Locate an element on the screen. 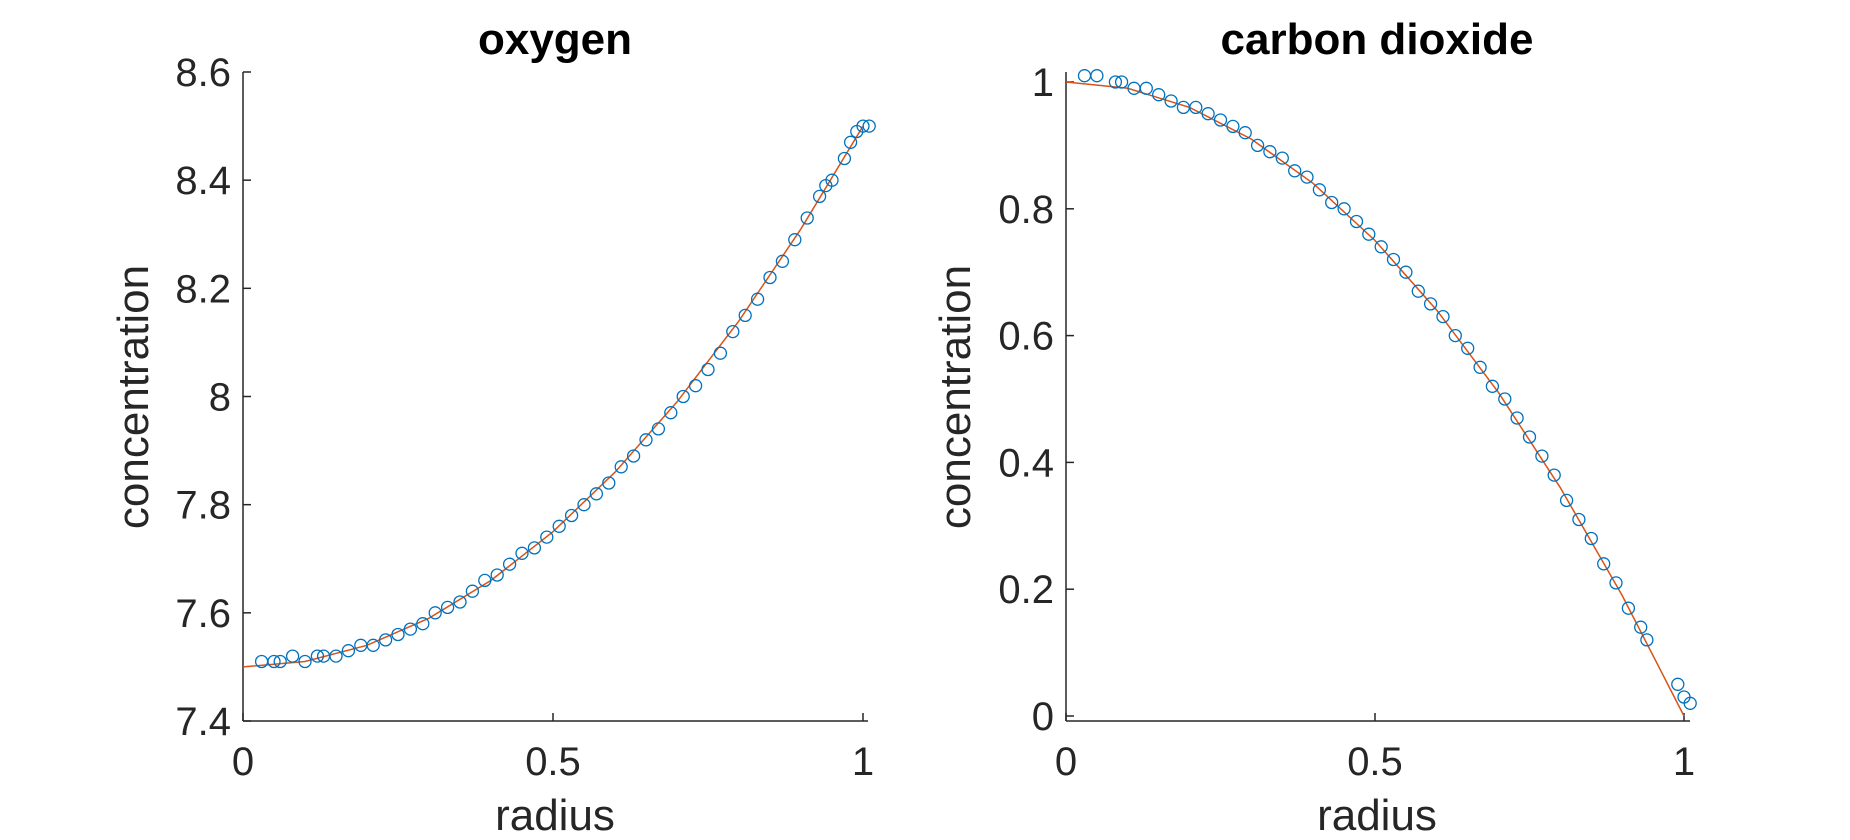 The height and width of the screenshot is (840, 1850). co2-y-tick-label: 0.8 is located at coordinates (1026, 210).